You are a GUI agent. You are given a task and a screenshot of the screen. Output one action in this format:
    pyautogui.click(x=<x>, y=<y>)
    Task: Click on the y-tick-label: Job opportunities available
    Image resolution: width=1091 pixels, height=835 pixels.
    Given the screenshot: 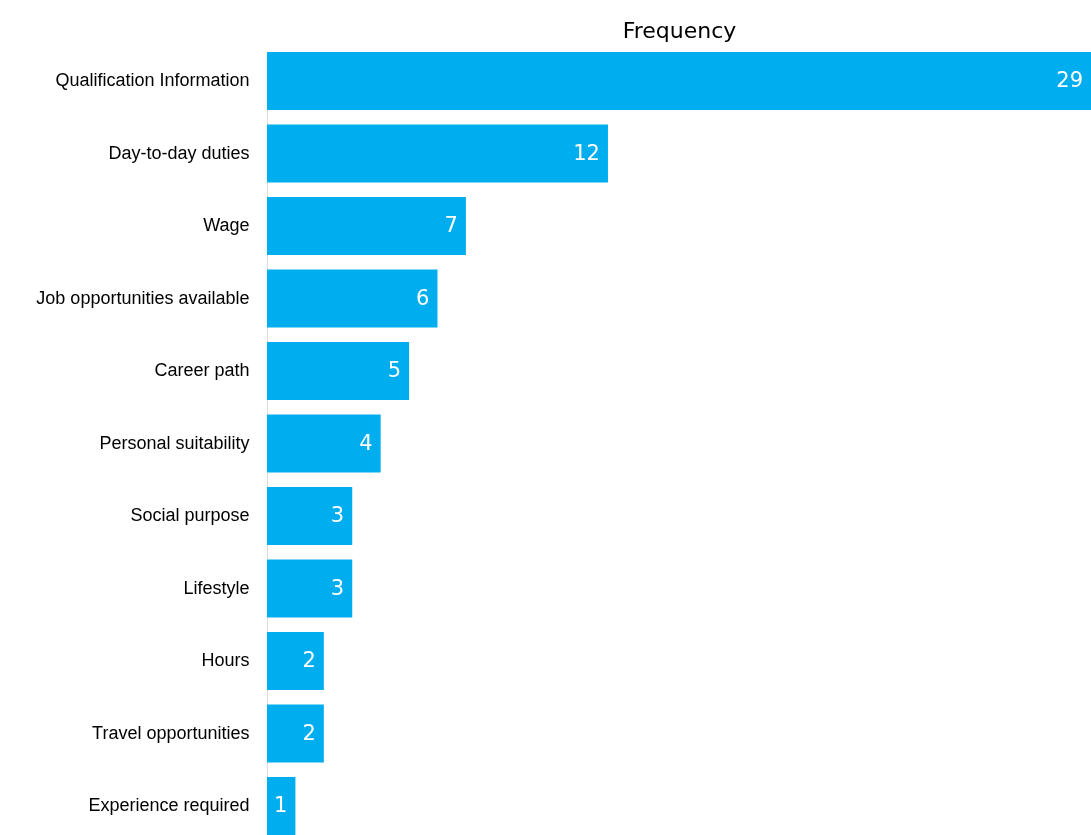 What is the action you would take?
    pyautogui.click(x=143, y=297)
    